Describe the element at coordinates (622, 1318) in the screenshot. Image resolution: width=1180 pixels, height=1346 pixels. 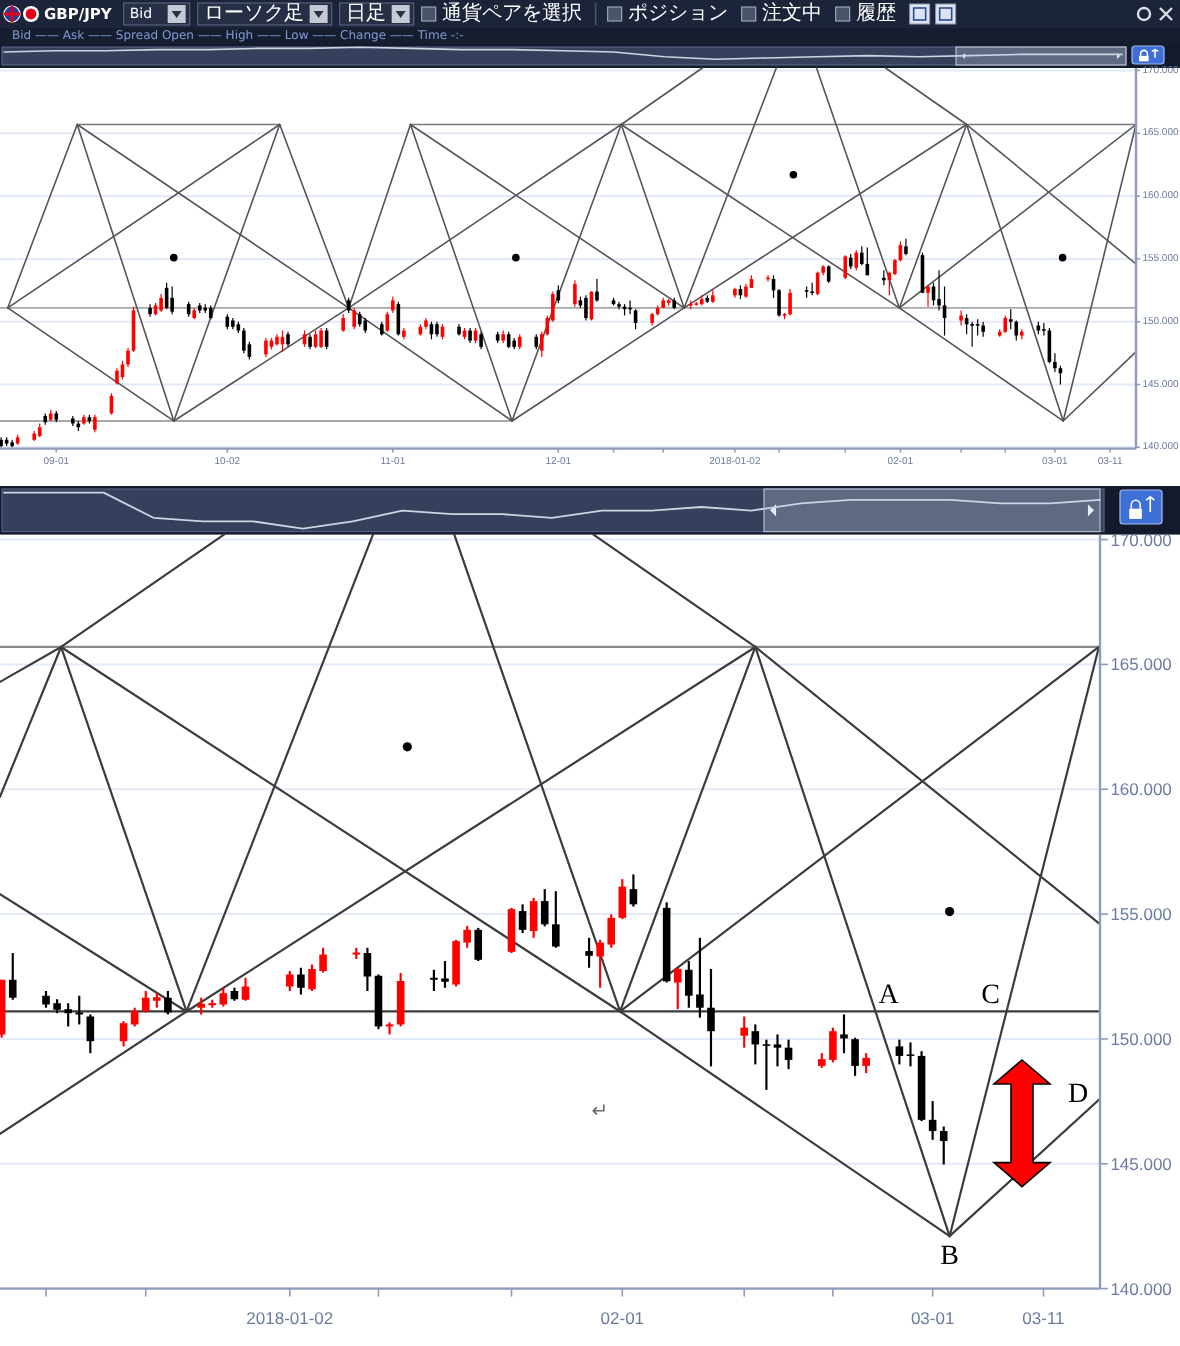
I see `x-tick-label: 02-01` at that location.